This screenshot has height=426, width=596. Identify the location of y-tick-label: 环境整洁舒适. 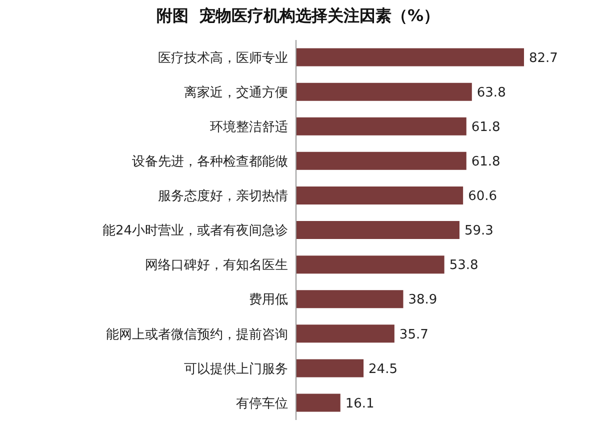
(249, 126).